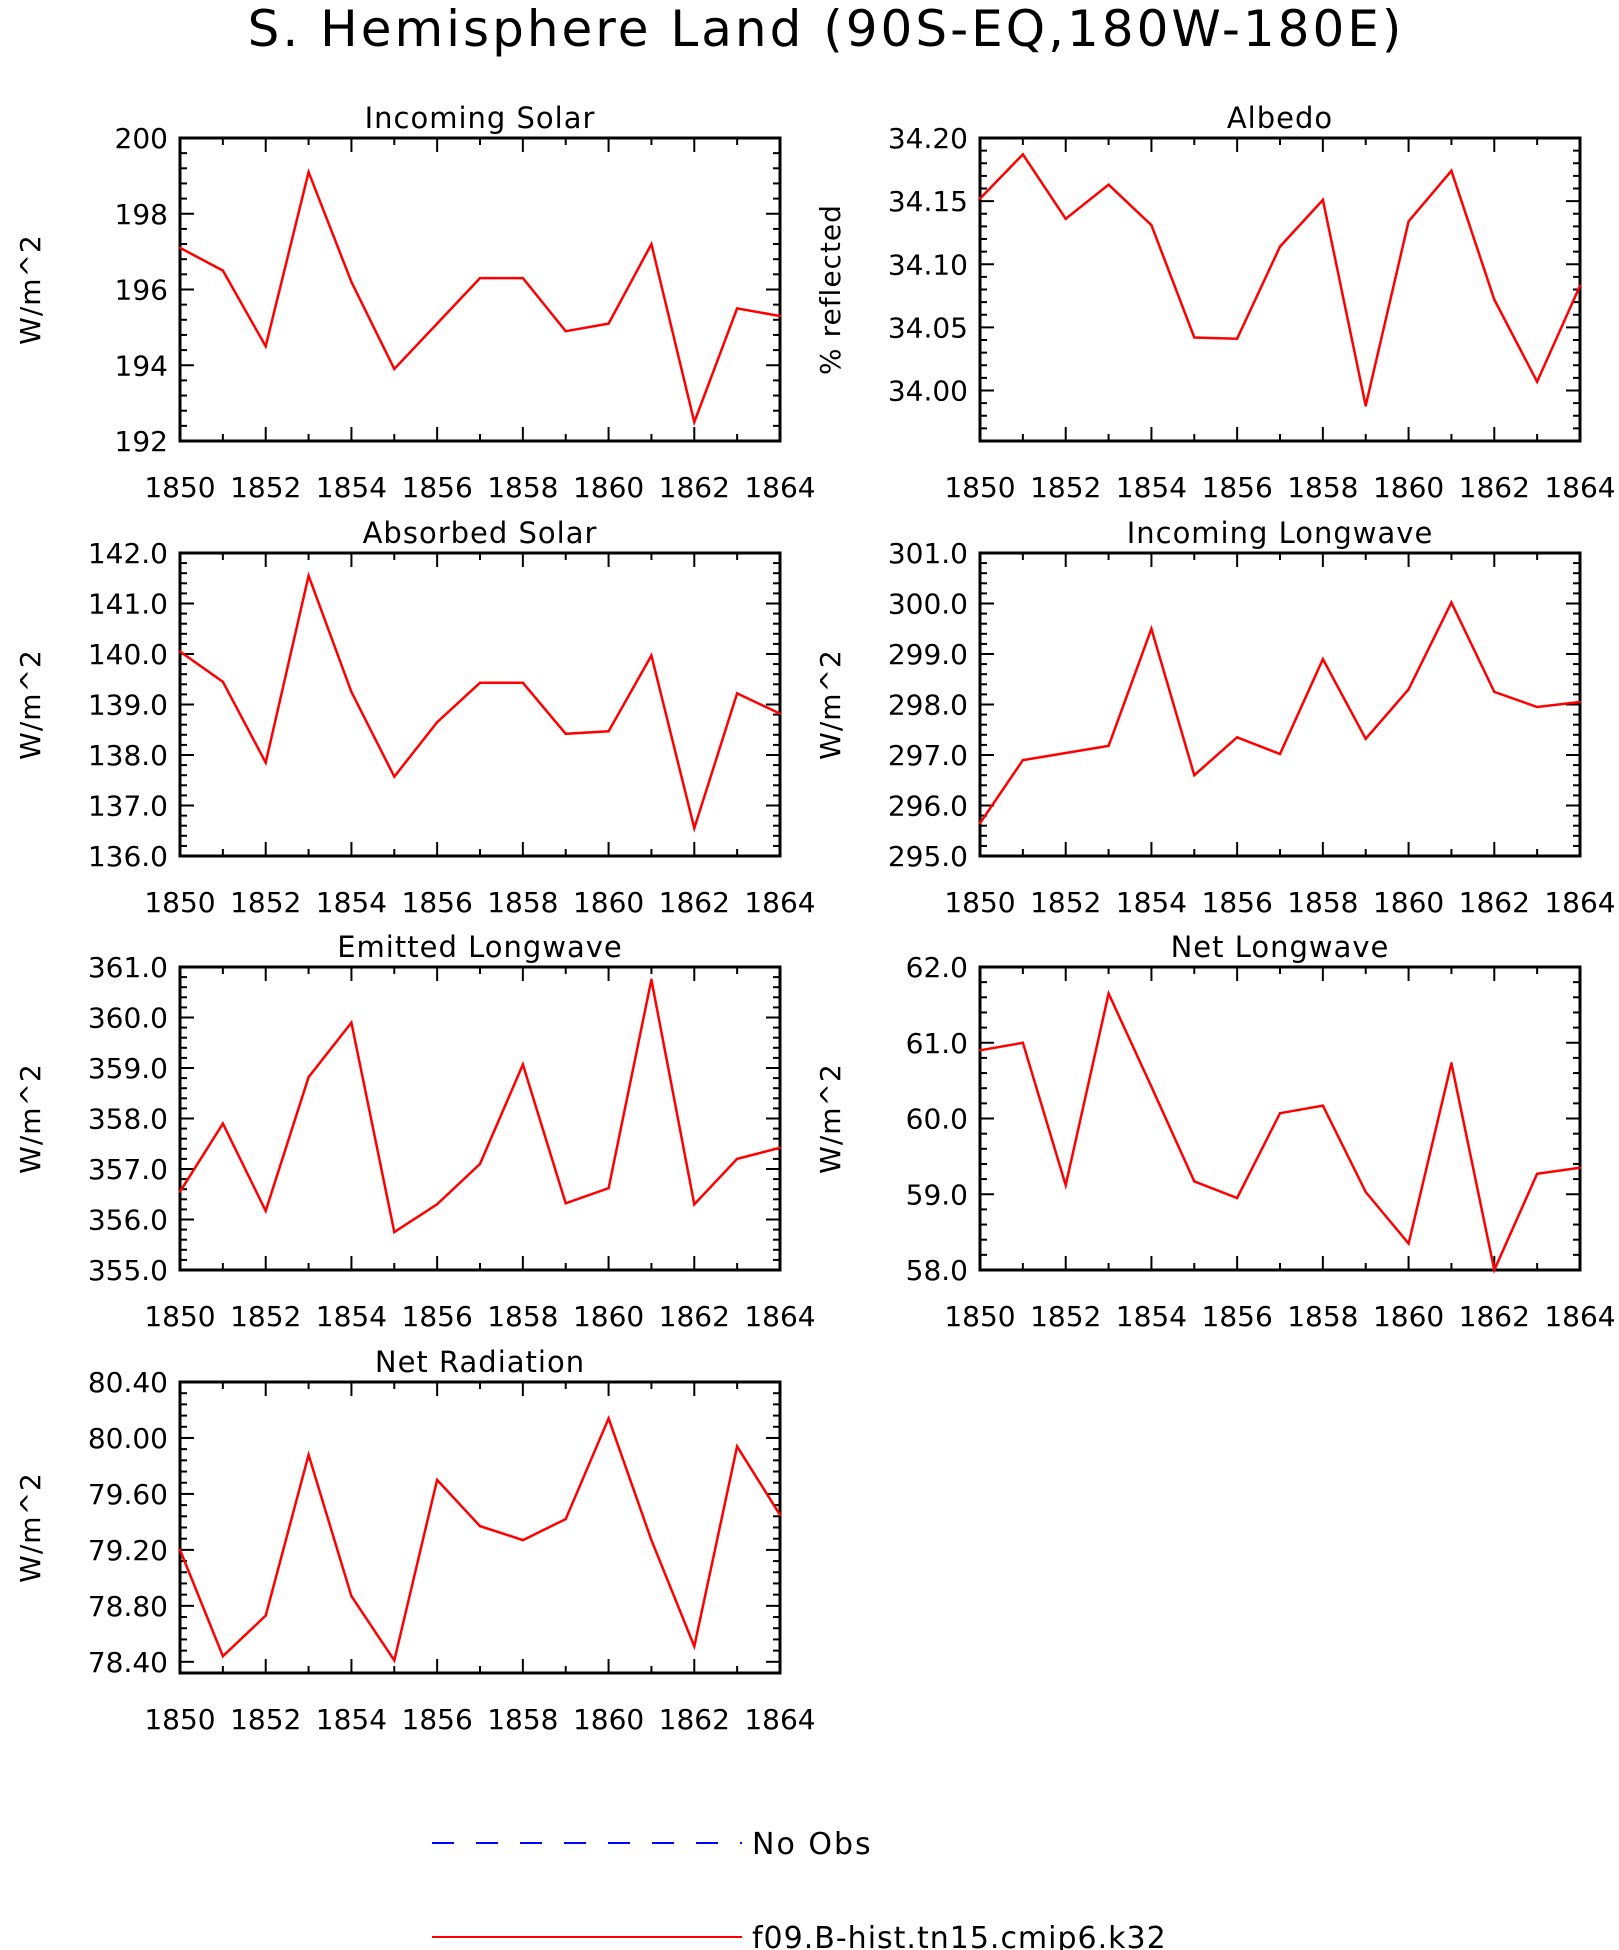 Image resolution: width=1619 pixels, height=1950 pixels. Describe the element at coordinates (128, 604) in the screenshot. I see `y-tick-label: 141.0` at that location.